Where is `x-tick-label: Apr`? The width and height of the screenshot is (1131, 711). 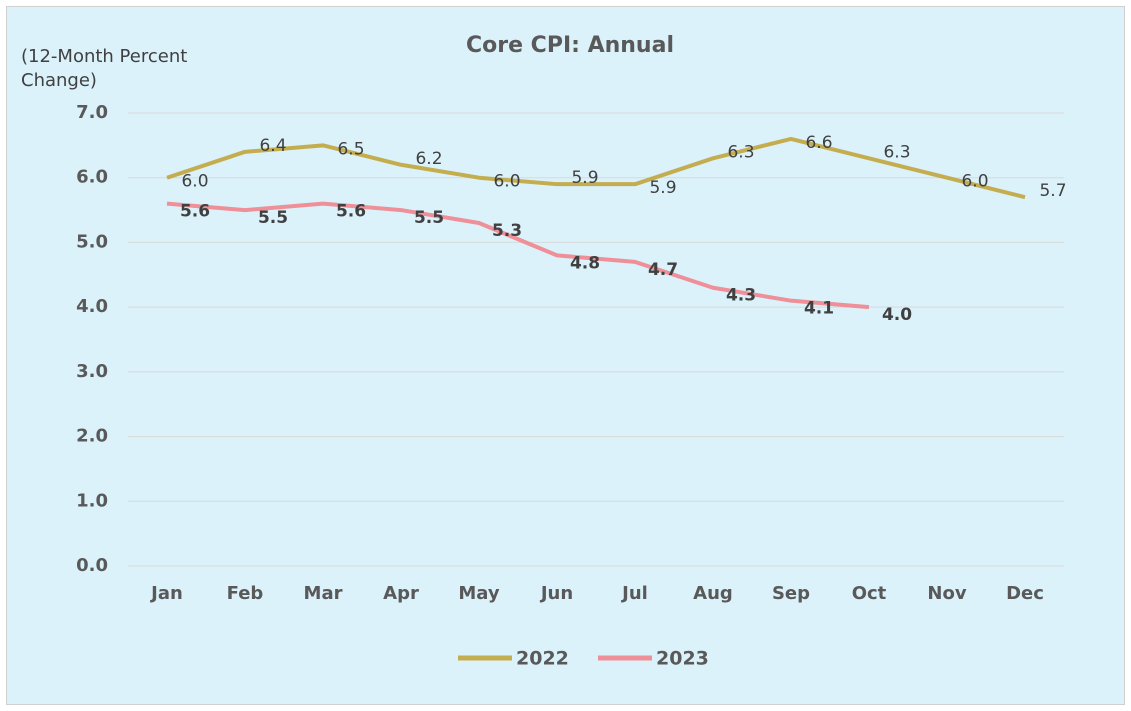 x-tick-label: Apr is located at coordinates (401, 593).